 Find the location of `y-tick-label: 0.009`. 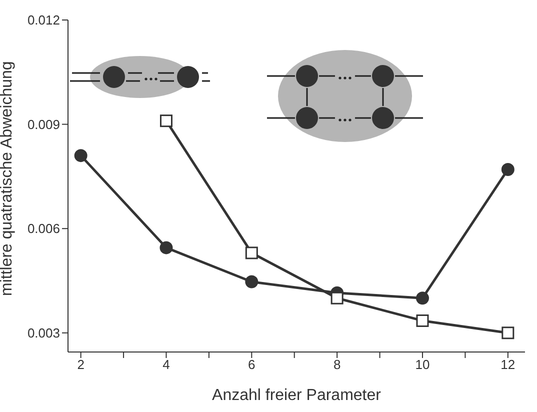

y-tick-label: 0.009 is located at coordinates (43, 124).